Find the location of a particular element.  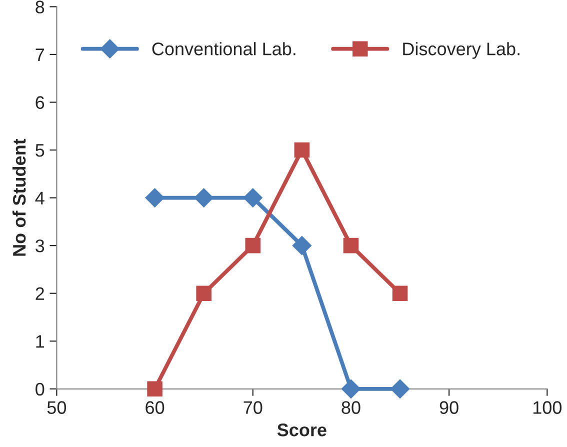

x-tick-label: 70 is located at coordinates (253, 407).